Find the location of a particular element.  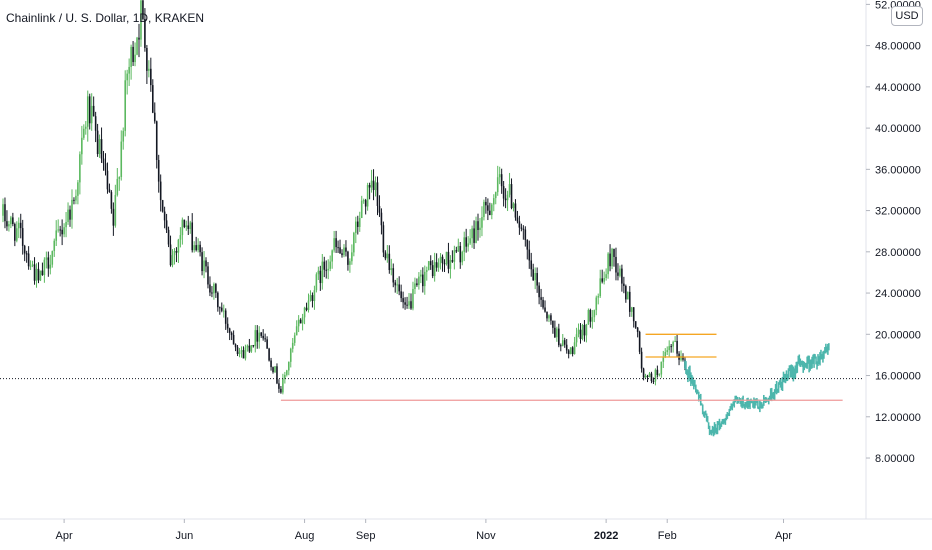

x-axis: Apr Jun Aug Sep Nov 2022 Feb Apr is located at coordinates (424, 530).